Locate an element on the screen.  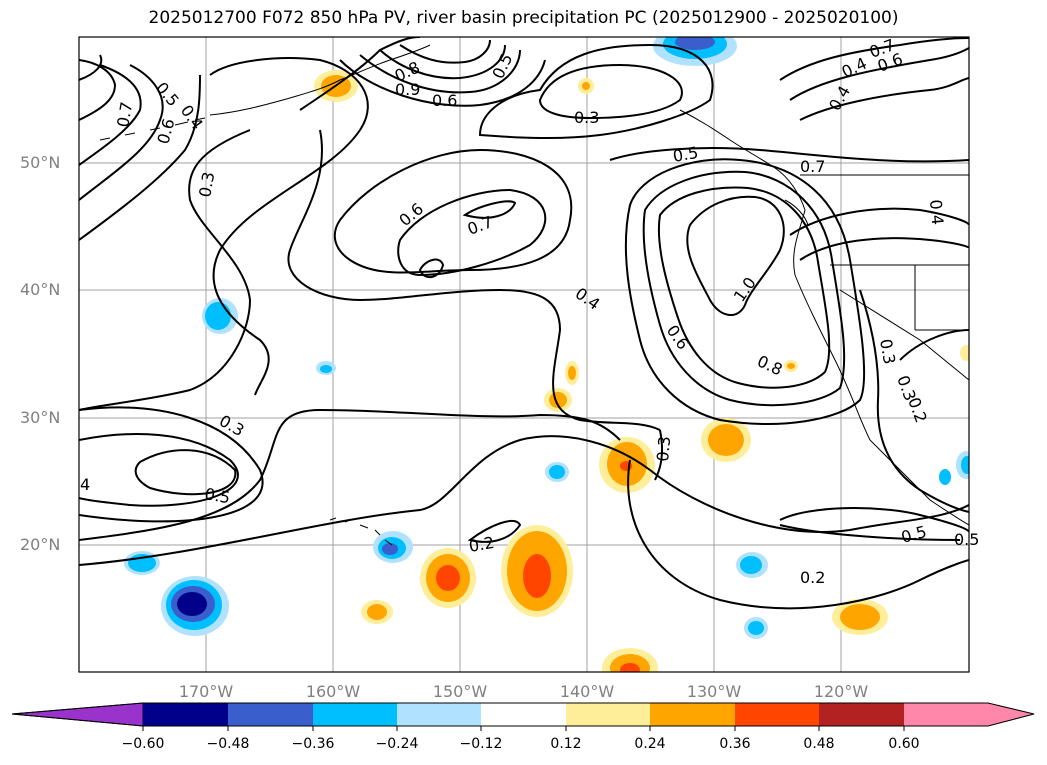
colorbar-extend-high is located at coordinates (969, 714).